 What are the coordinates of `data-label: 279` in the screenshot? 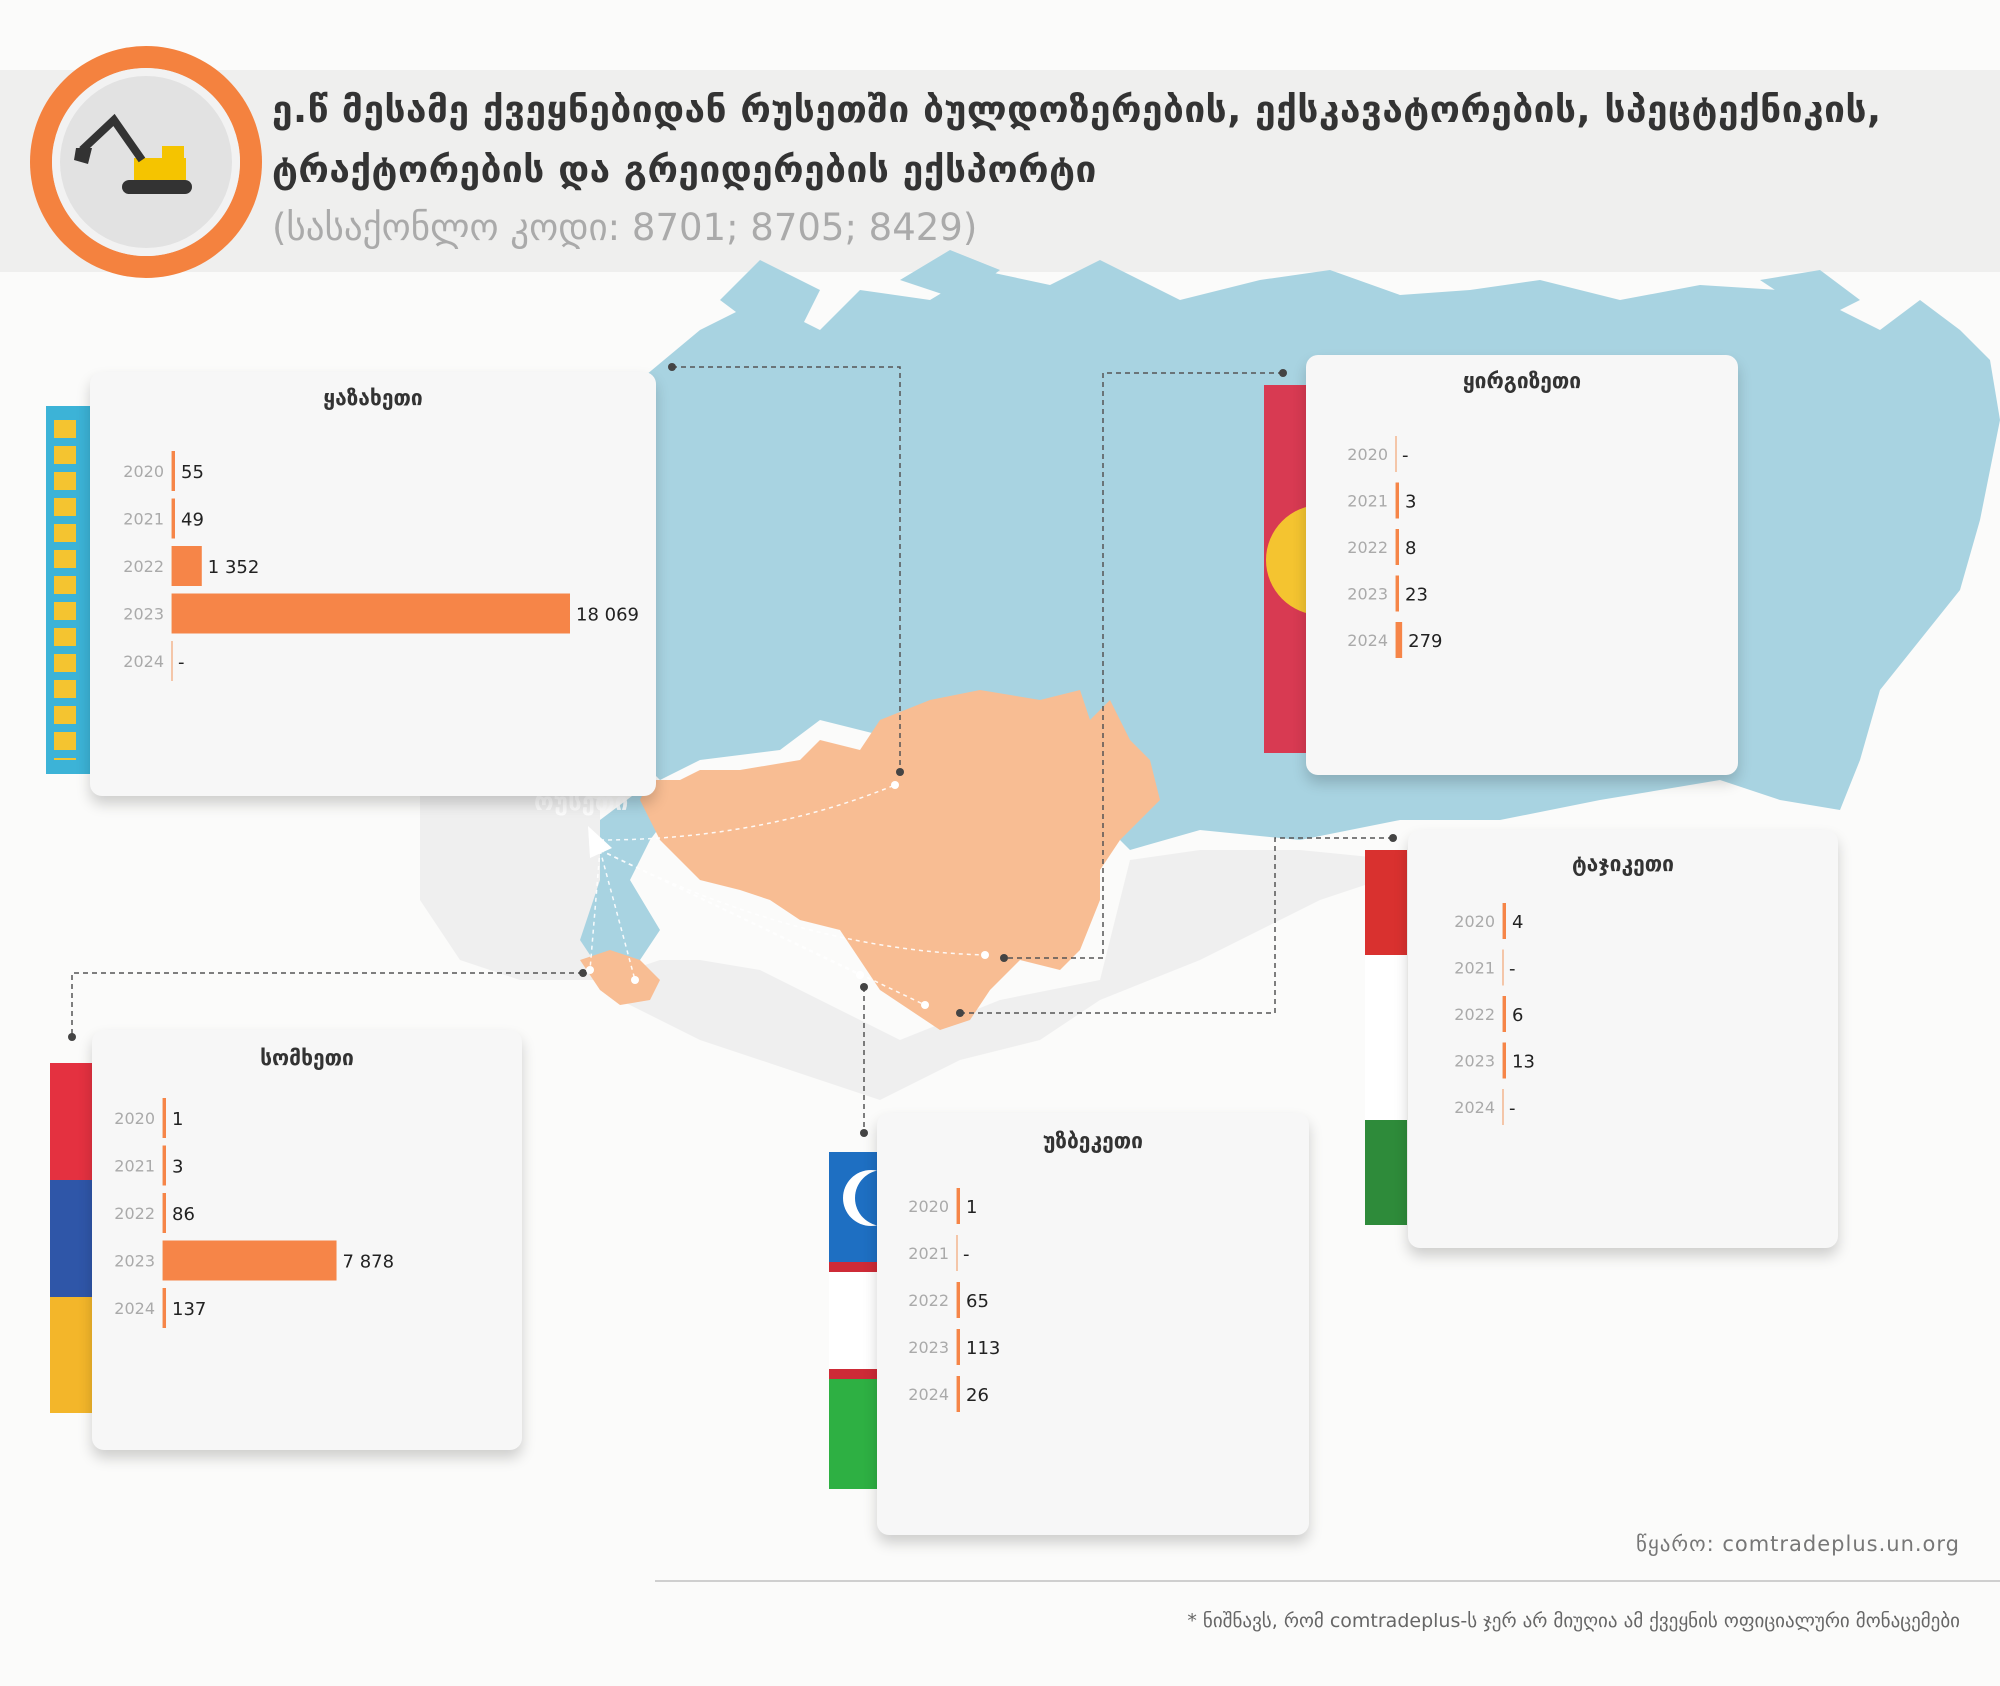 It's located at (1425, 641).